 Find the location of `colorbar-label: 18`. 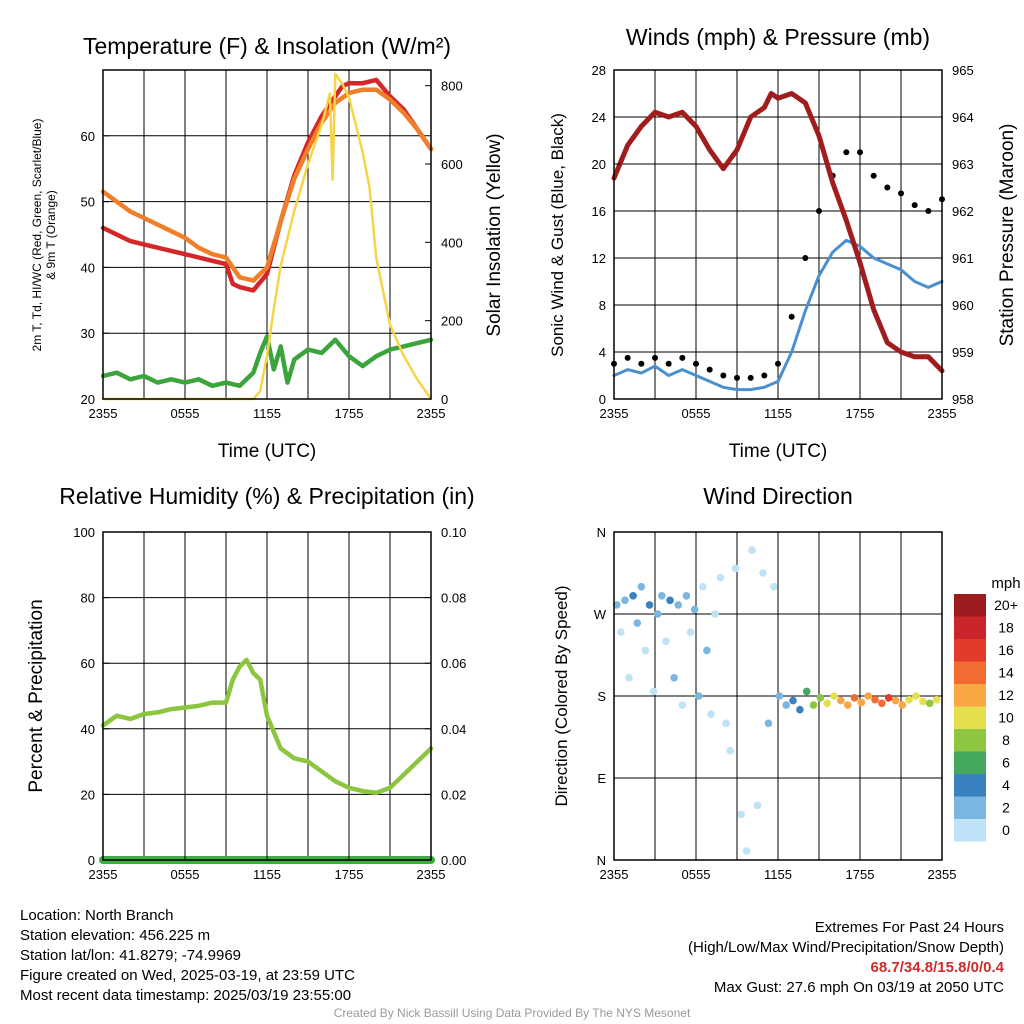

colorbar-label: 18 is located at coordinates (1006, 628).